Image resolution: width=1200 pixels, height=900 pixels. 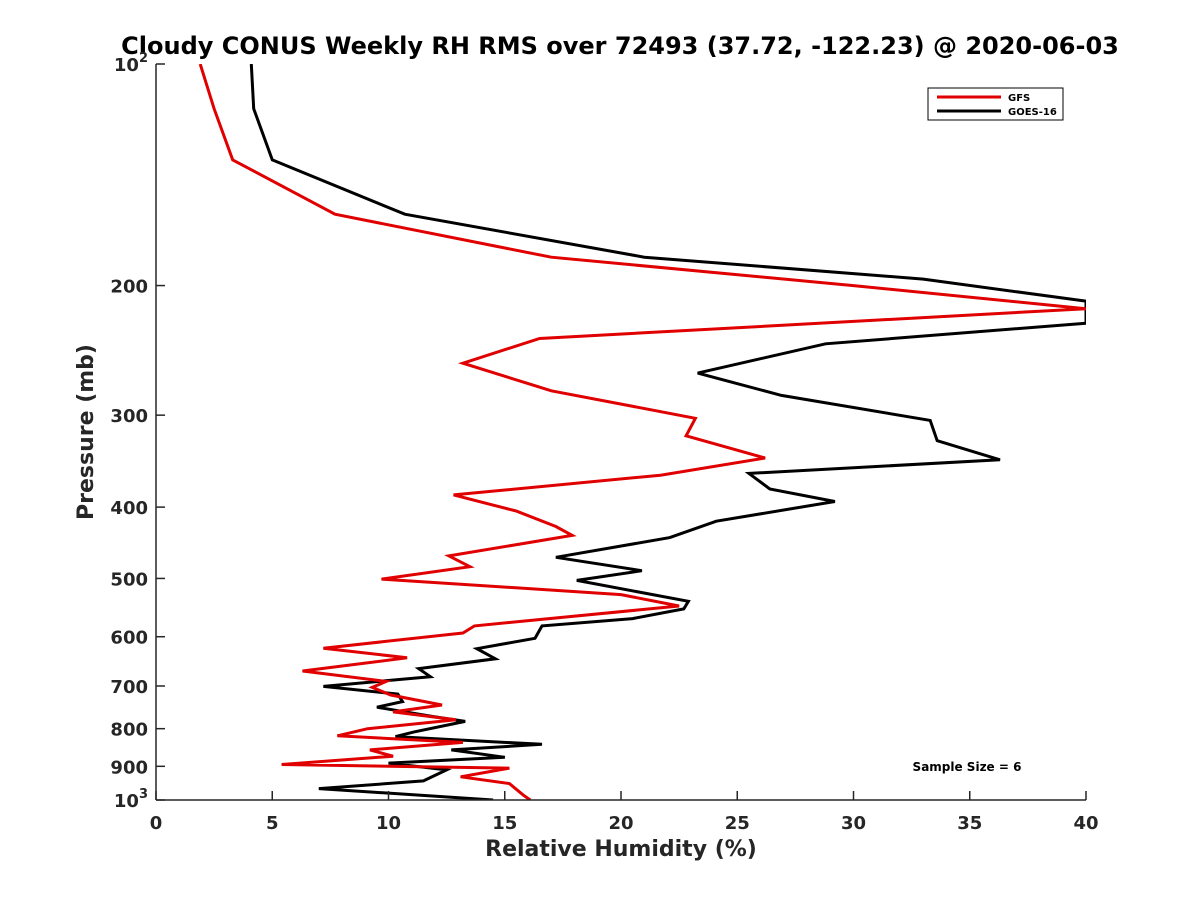 I want to click on x-tick-label: 35, so click(x=969, y=823).